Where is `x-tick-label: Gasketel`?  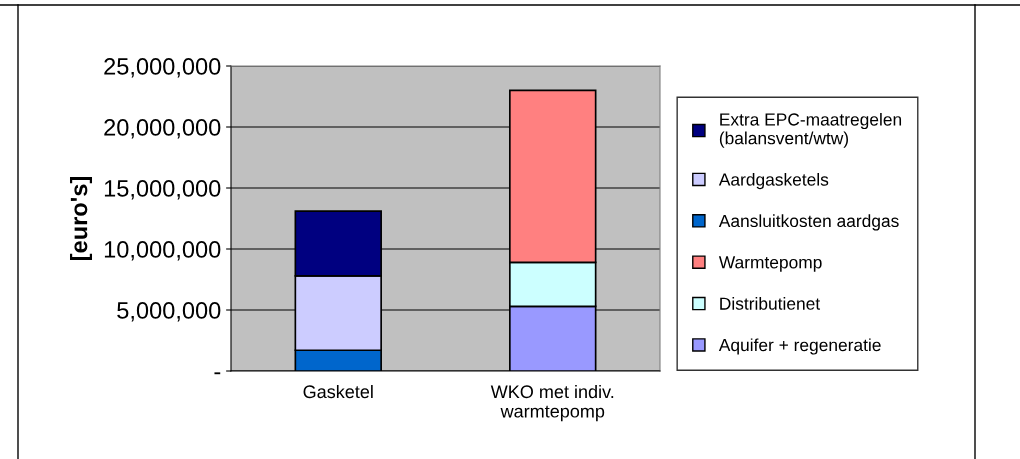
x-tick-label: Gasketel is located at coordinates (338, 391).